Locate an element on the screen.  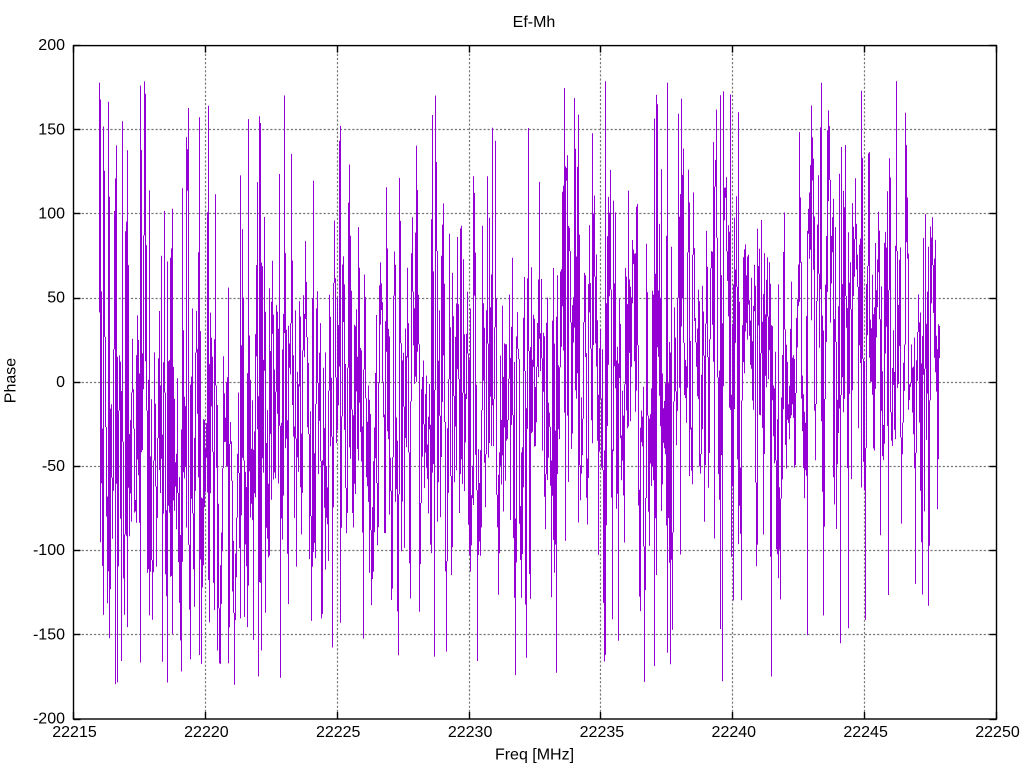
svg-text: -150 is located at coordinates (49, 634).